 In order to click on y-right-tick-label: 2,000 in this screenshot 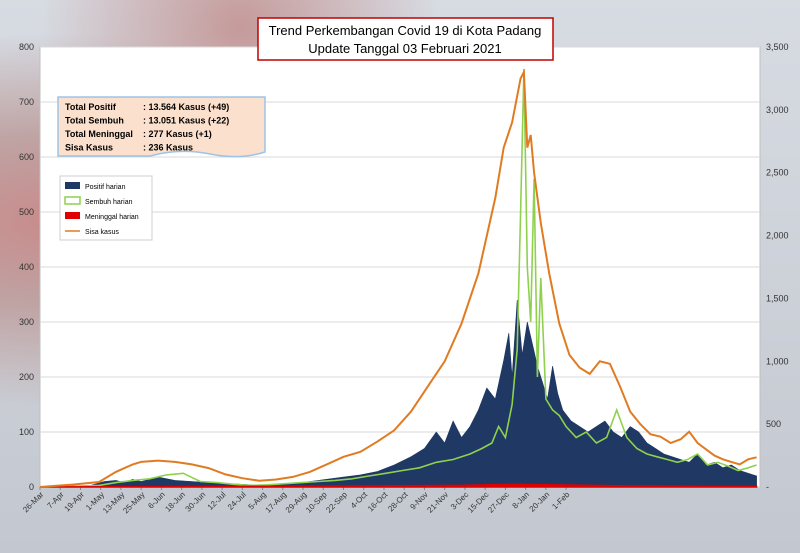, I will do `click(777, 236)`.